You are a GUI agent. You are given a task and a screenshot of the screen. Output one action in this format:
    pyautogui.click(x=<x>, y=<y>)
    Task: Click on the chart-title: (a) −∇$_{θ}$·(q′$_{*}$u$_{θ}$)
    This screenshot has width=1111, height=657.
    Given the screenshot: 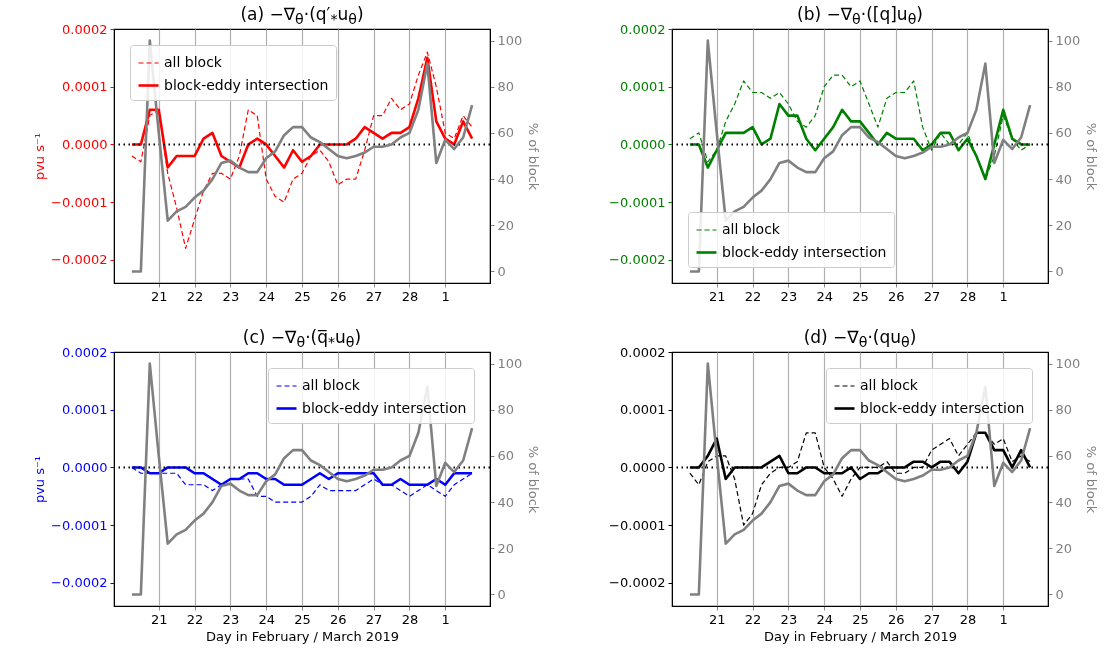 What is the action you would take?
    pyautogui.click(x=302, y=16)
    